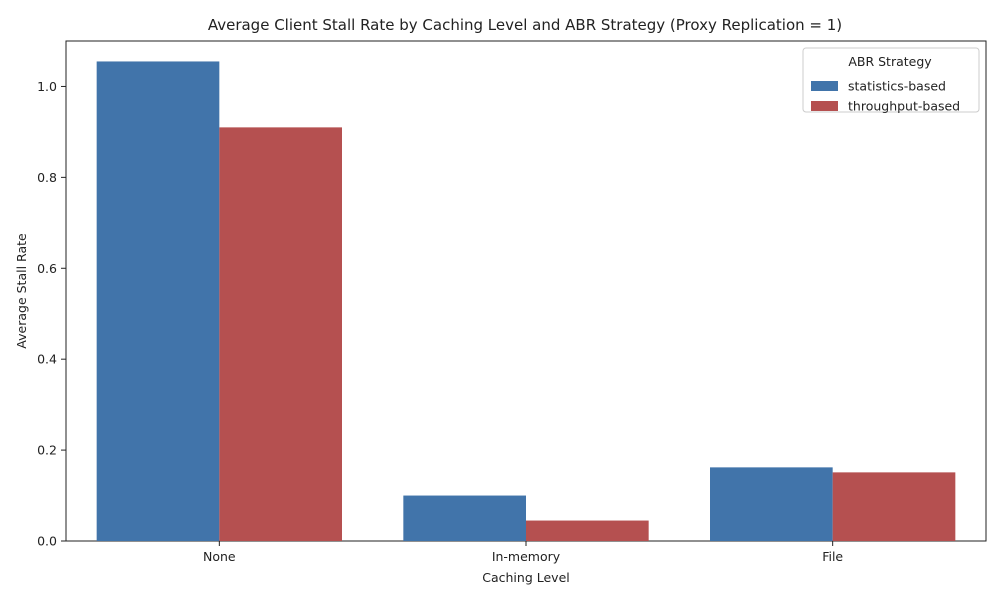 Image resolution: width=1000 pixels, height=600 pixels. I want to click on legend-label-statistics-based: statistics-based, so click(897, 86).